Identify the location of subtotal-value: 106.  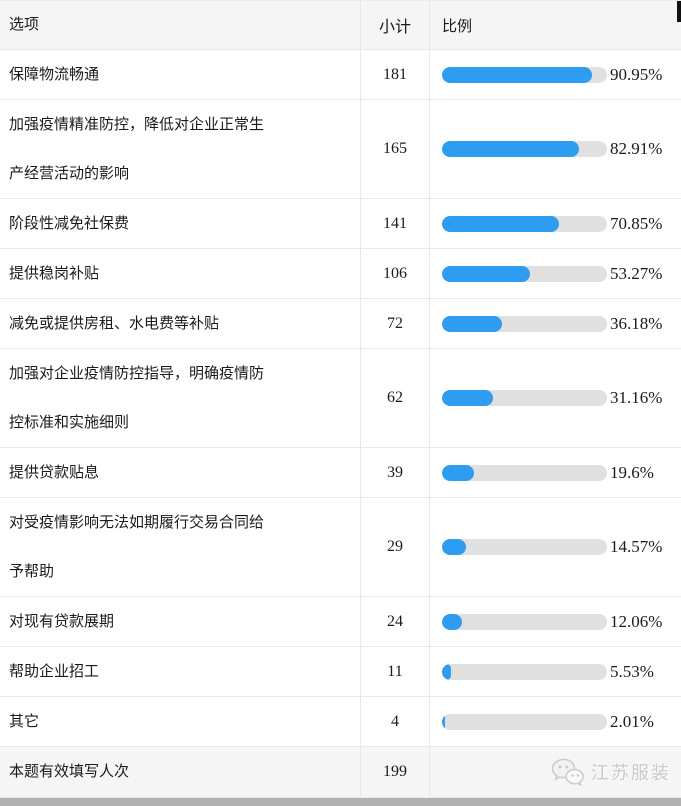
(395, 273).